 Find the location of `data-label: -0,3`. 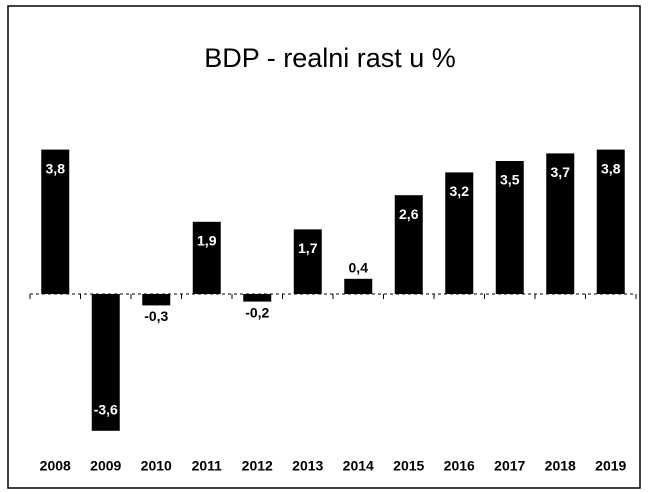

data-label: -0,3 is located at coordinates (156, 316).